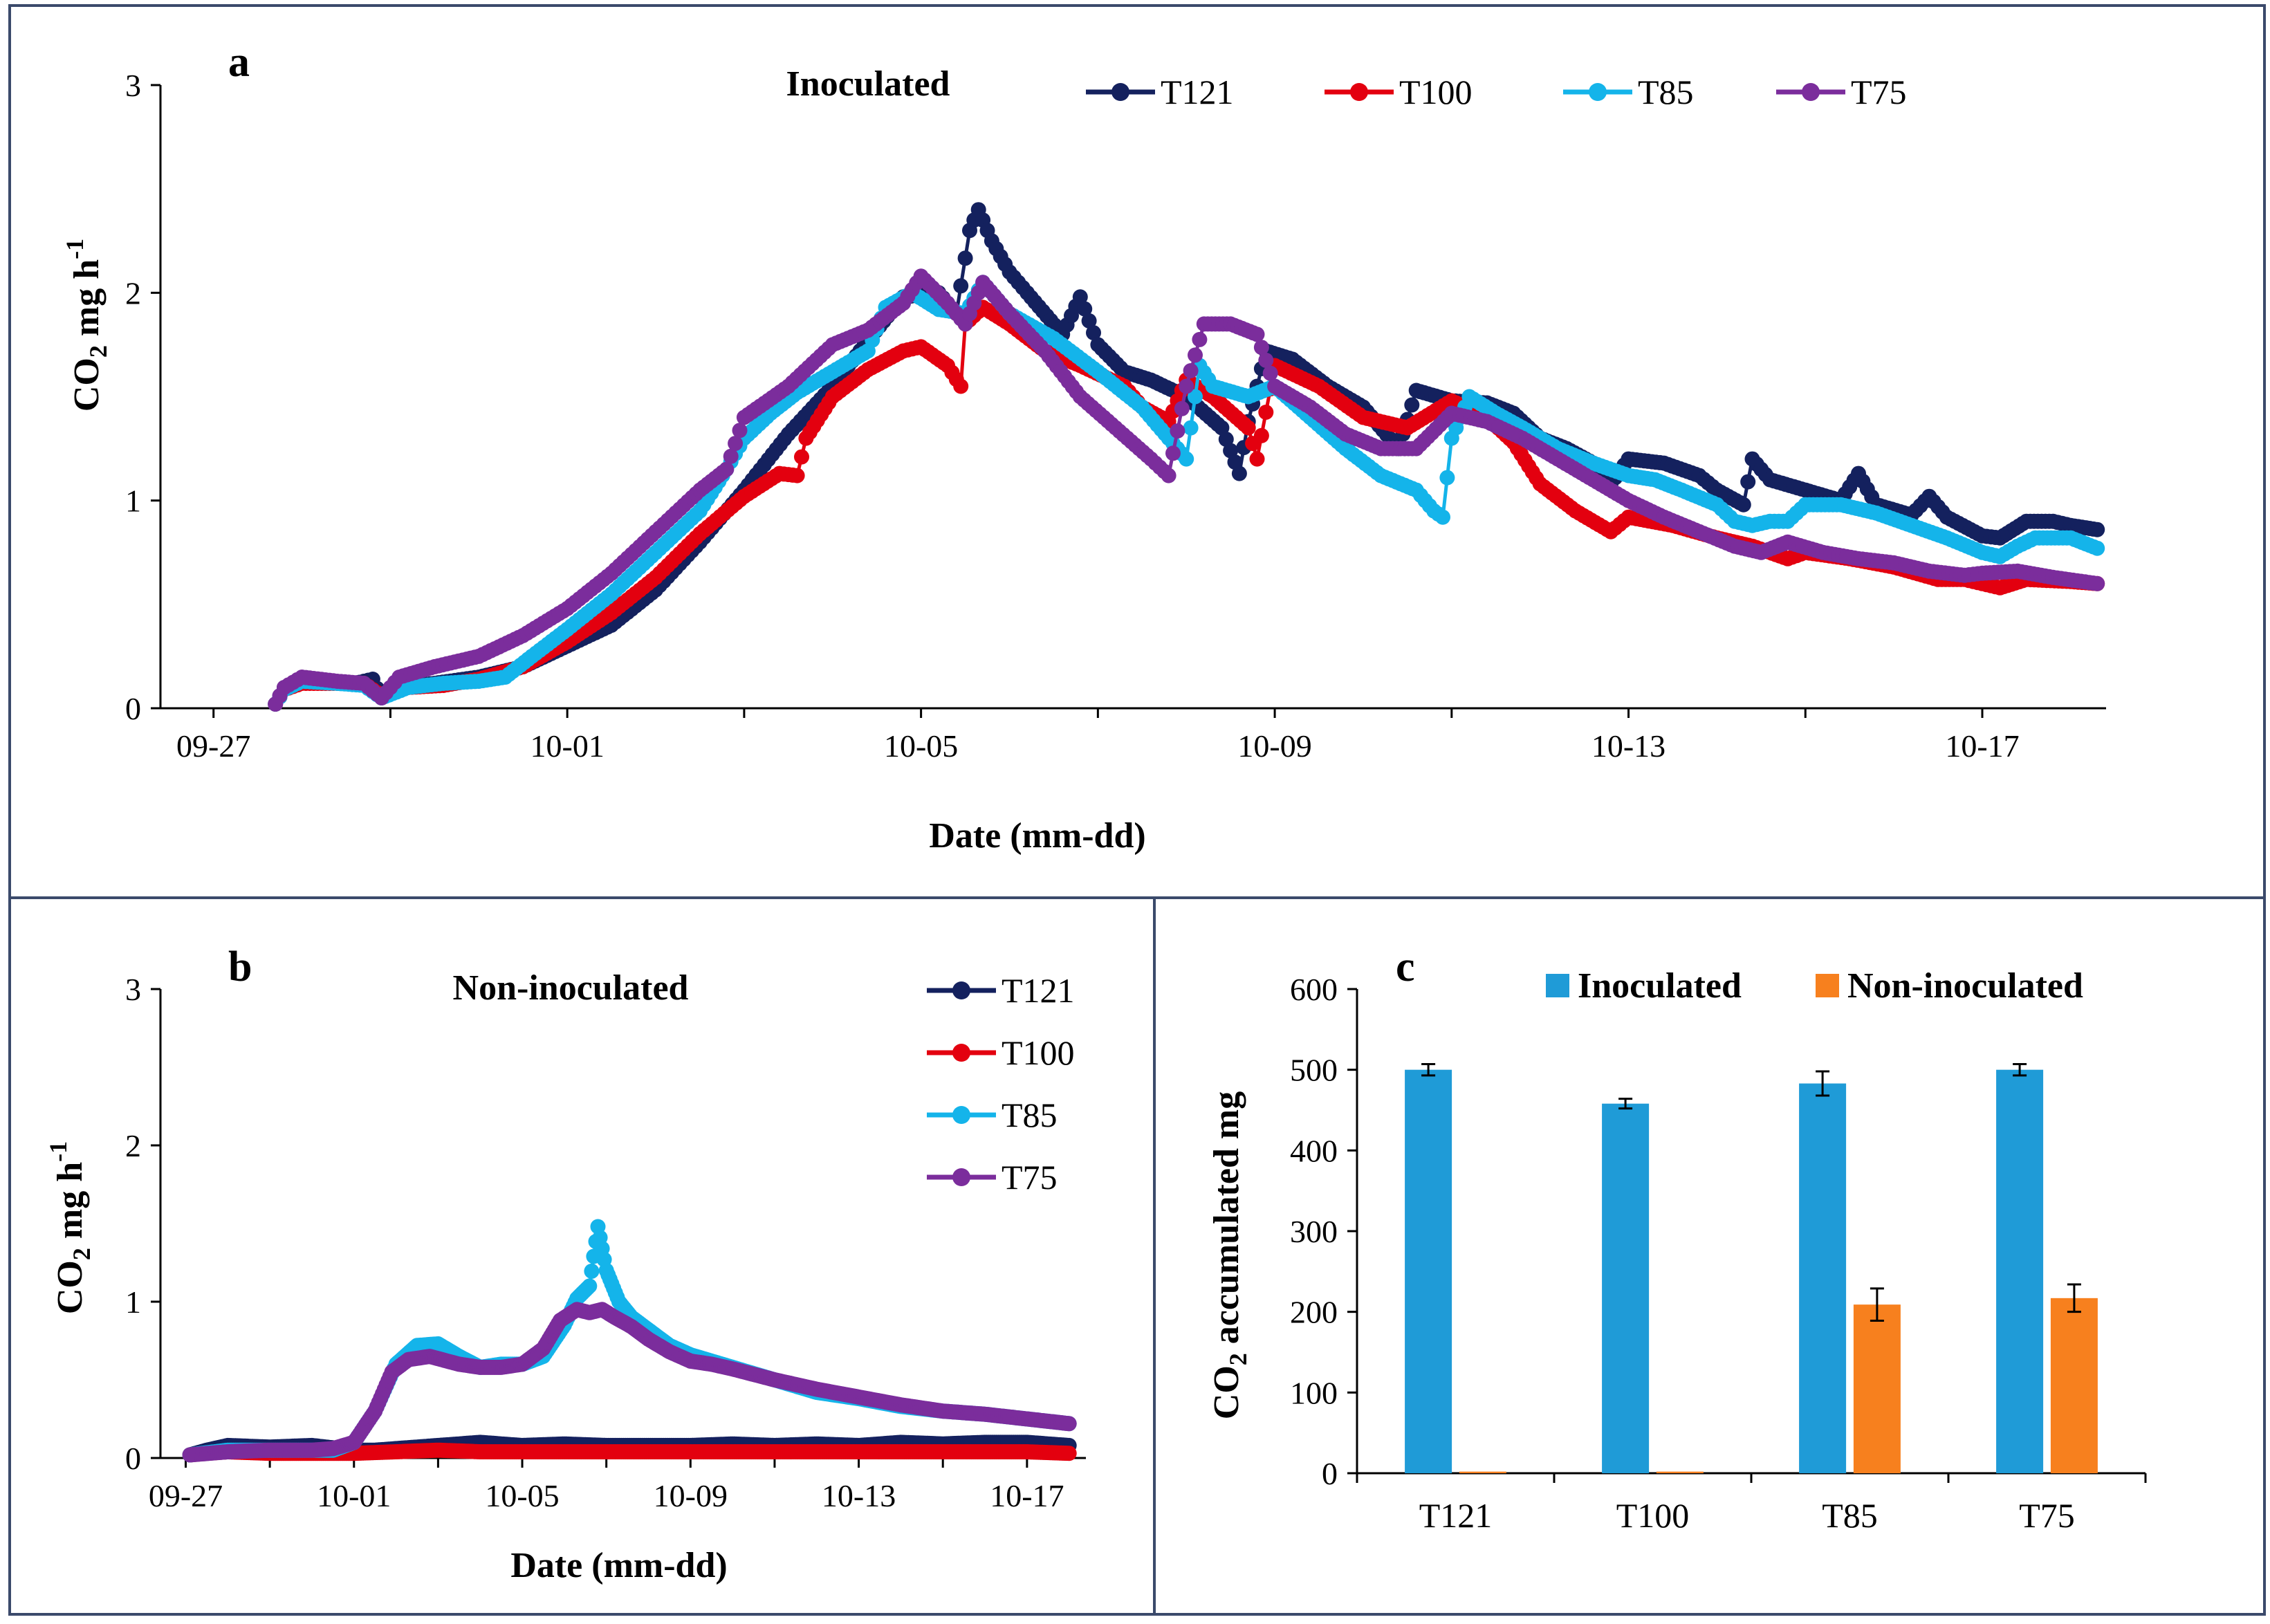  Describe the element at coordinates (1718, 1253) in the screenshot. I see `axes: 0 100 200 300 400 500 600 T121 T100 T85 T75` at that location.